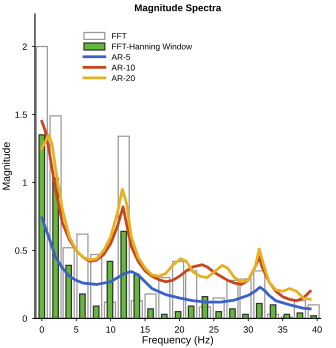 Image resolution: width=336 pixels, height=348 pixels. What do you see at coordinates (42, 329) in the screenshot?
I see `x-tick-label: 0` at bounding box center [42, 329].